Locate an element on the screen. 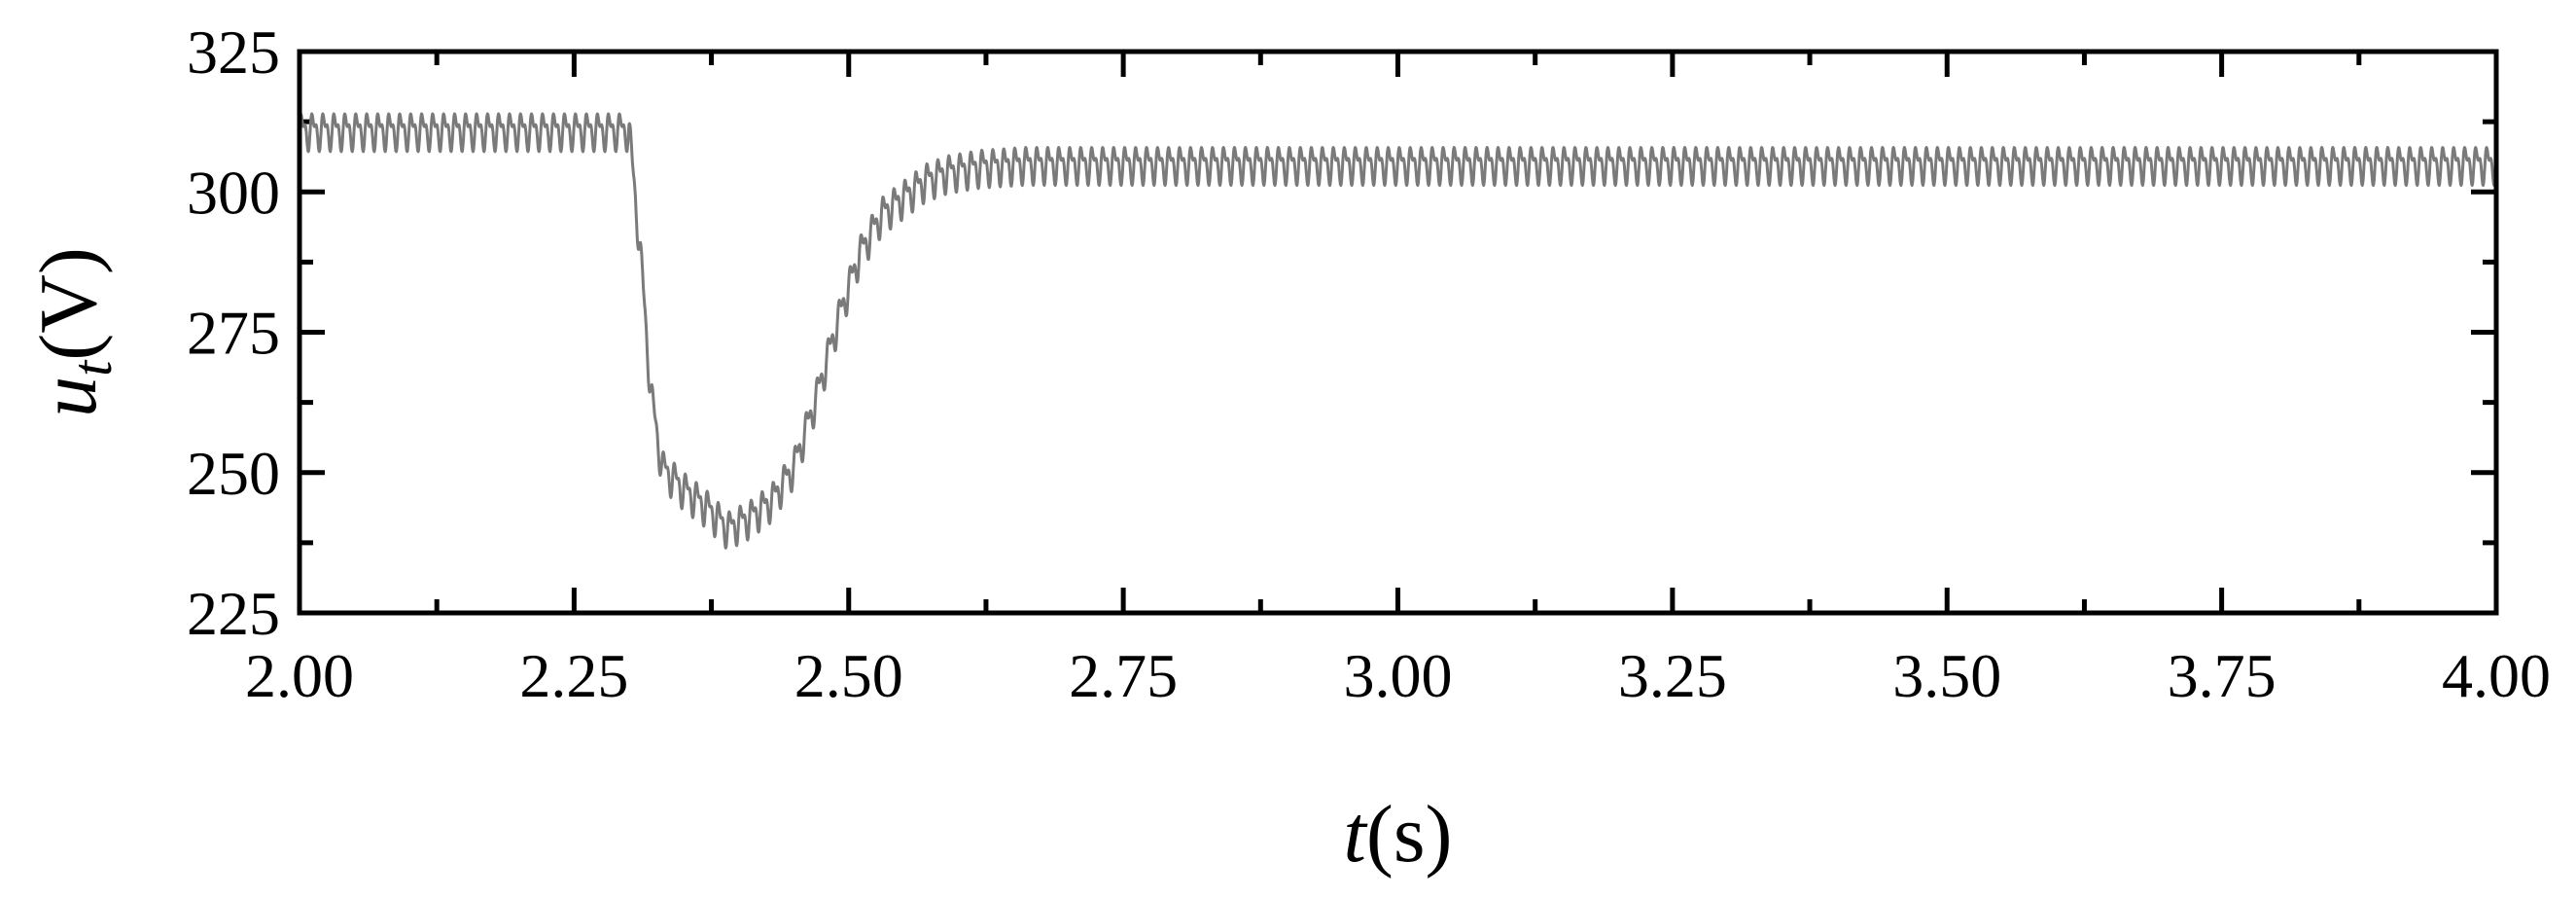  y-axis-subscript: t is located at coordinates (92, 368).